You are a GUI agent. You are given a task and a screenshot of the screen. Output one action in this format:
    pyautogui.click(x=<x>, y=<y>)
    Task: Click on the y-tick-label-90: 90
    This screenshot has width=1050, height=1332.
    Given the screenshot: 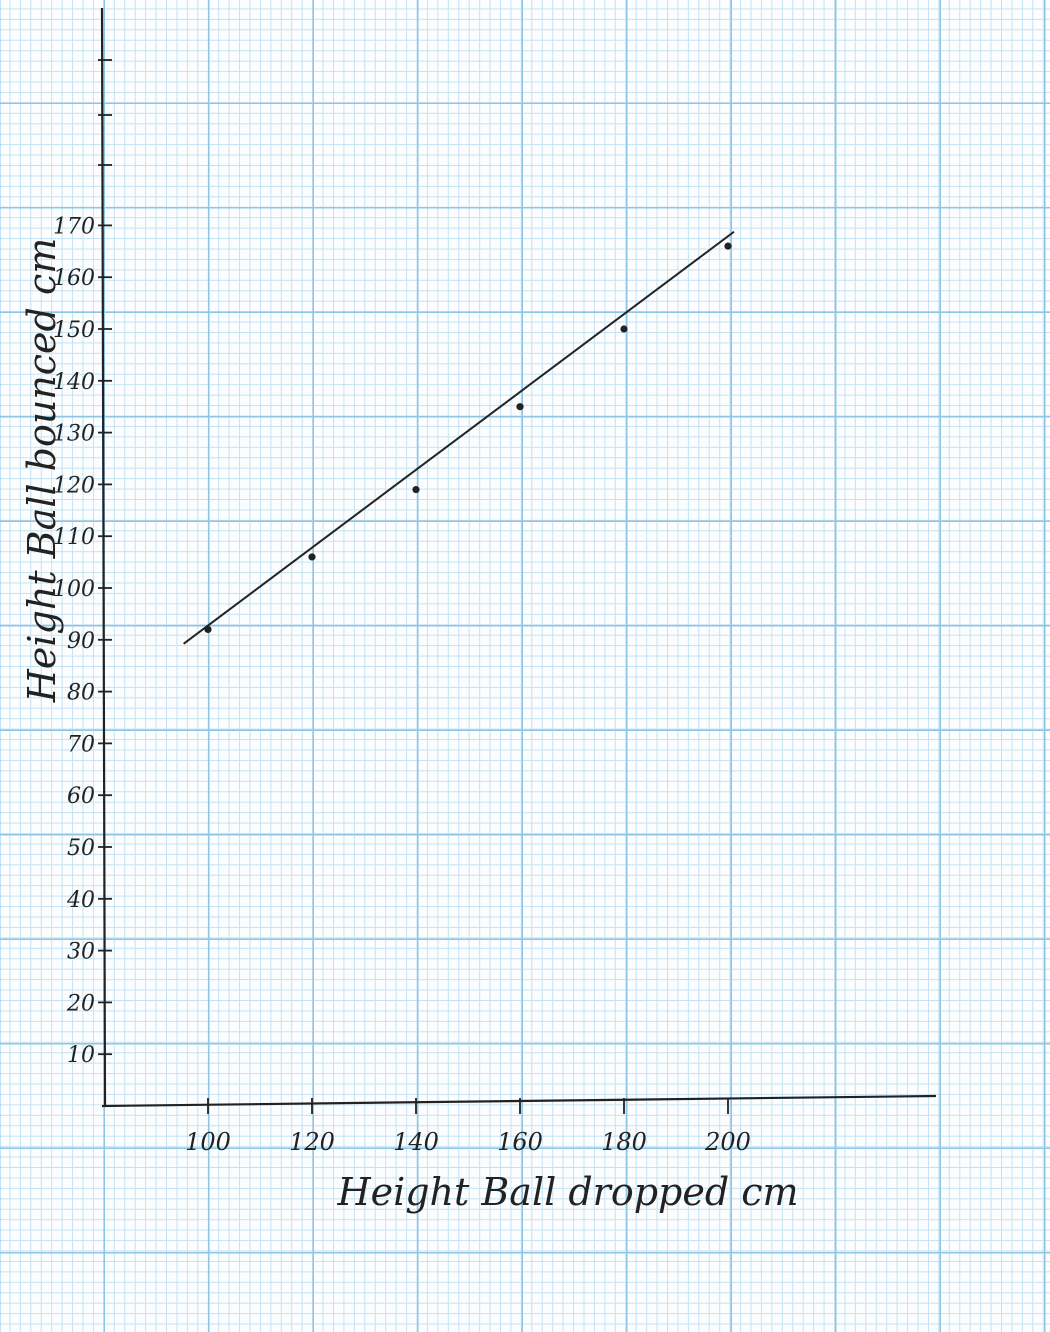 What is the action you would take?
    pyautogui.click(x=81, y=641)
    